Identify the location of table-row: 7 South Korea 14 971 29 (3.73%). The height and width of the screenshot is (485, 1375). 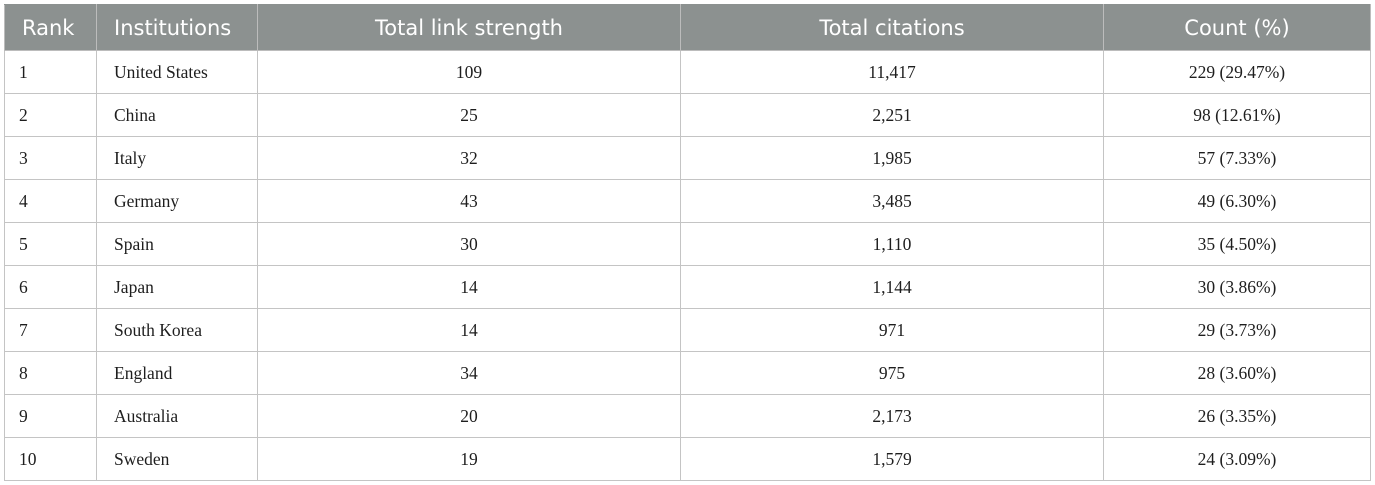
(687, 330).